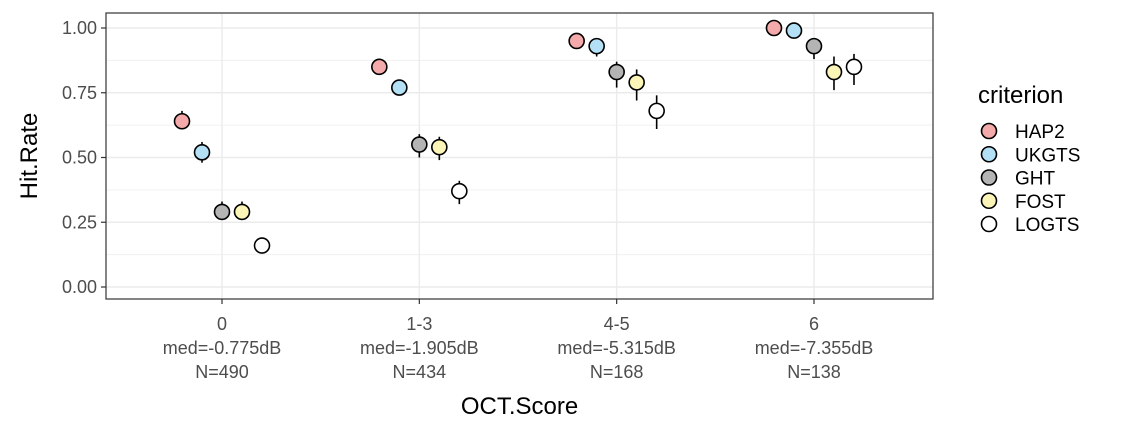 Image resolution: width=1123 pixels, height=432 pixels. What do you see at coordinates (616, 348) in the screenshot?
I see `x-tick-label: med=-5.315dB` at bounding box center [616, 348].